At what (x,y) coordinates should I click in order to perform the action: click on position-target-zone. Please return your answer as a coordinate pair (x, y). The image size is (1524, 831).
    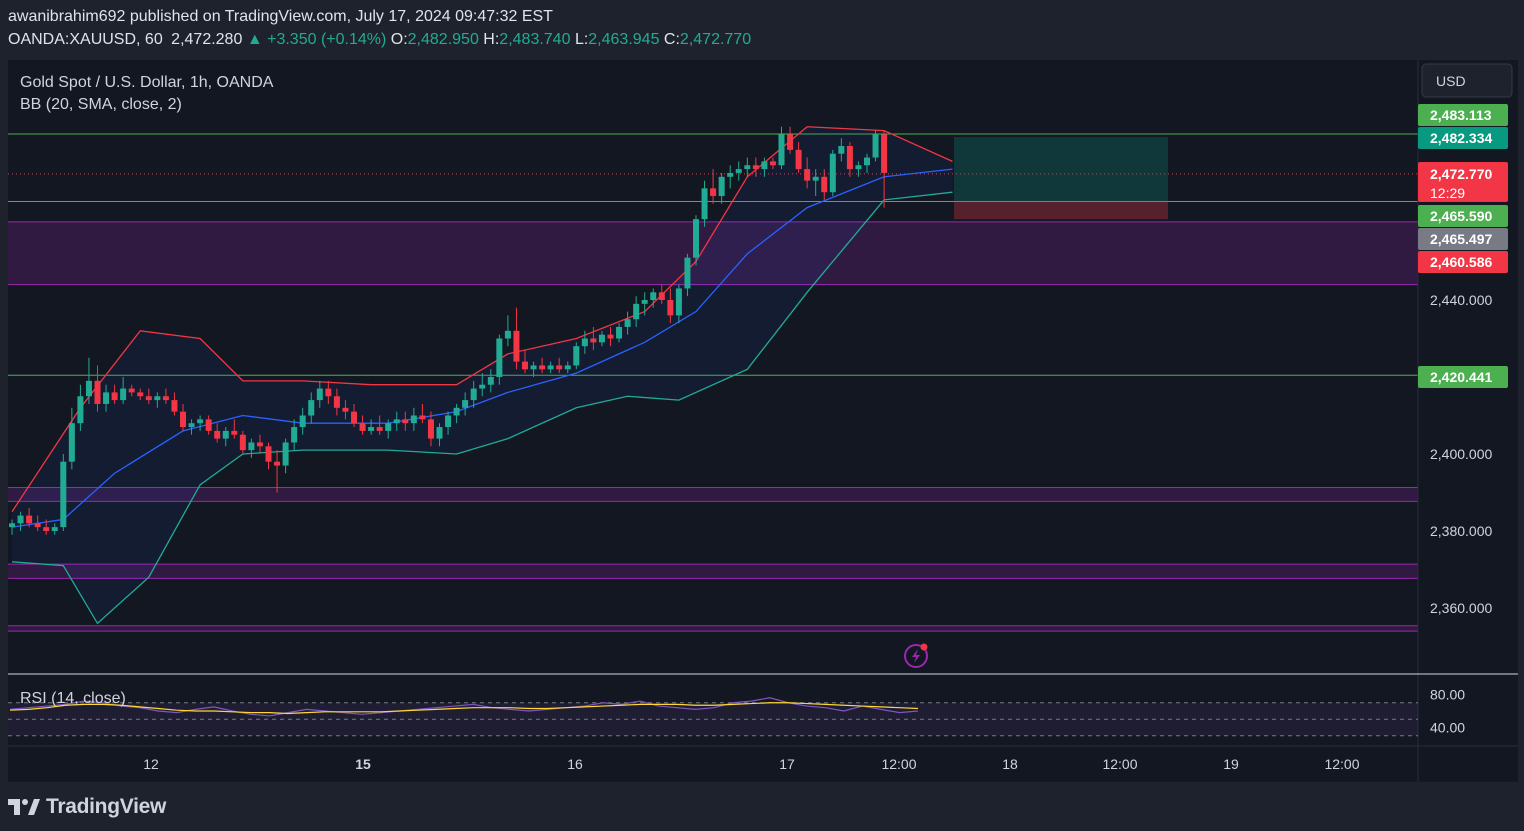
    Looking at the image, I should click on (1061, 169).